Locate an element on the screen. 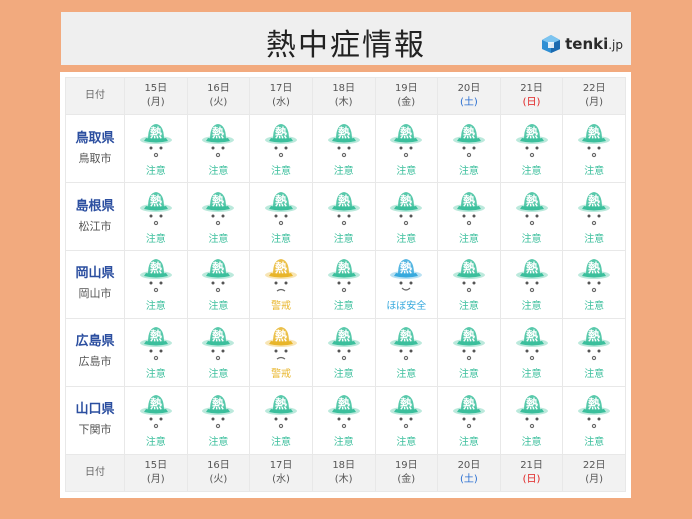 This screenshot has width=692, height=519. weekday-label: (火) is located at coordinates (218, 479).